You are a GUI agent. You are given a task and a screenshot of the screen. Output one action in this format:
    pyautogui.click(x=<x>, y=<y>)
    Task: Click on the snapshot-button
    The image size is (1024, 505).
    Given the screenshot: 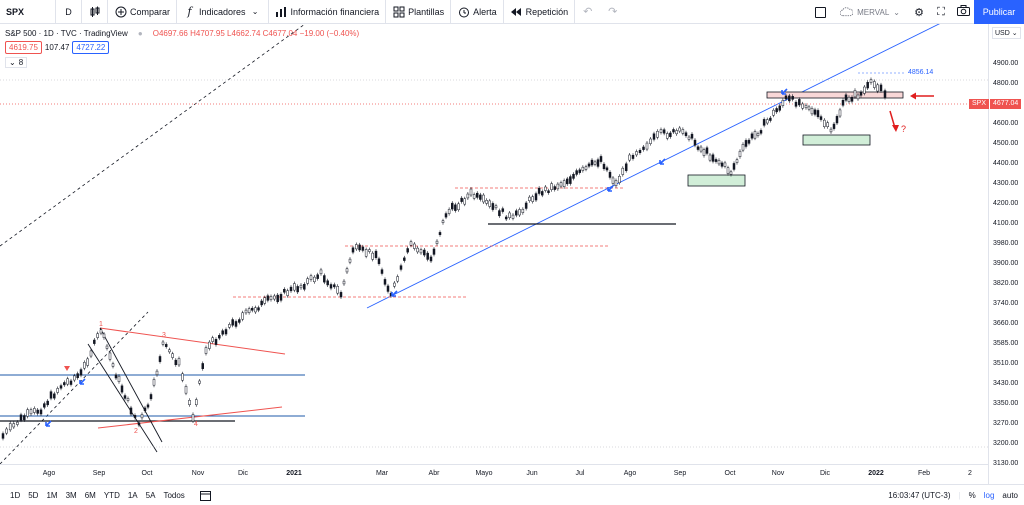 What is the action you would take?
    pyautogui.click(x=963, y=12)
    